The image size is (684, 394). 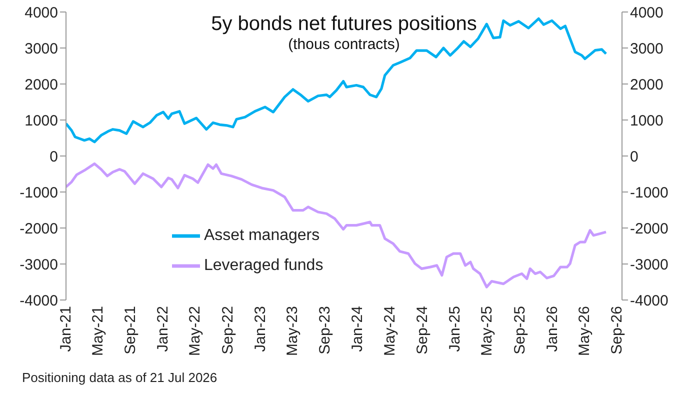 What do you see at coordinates (519, 330) in the screenshot?
I see `x-tick-label: Sep-25` at bounding box center [519, 330].